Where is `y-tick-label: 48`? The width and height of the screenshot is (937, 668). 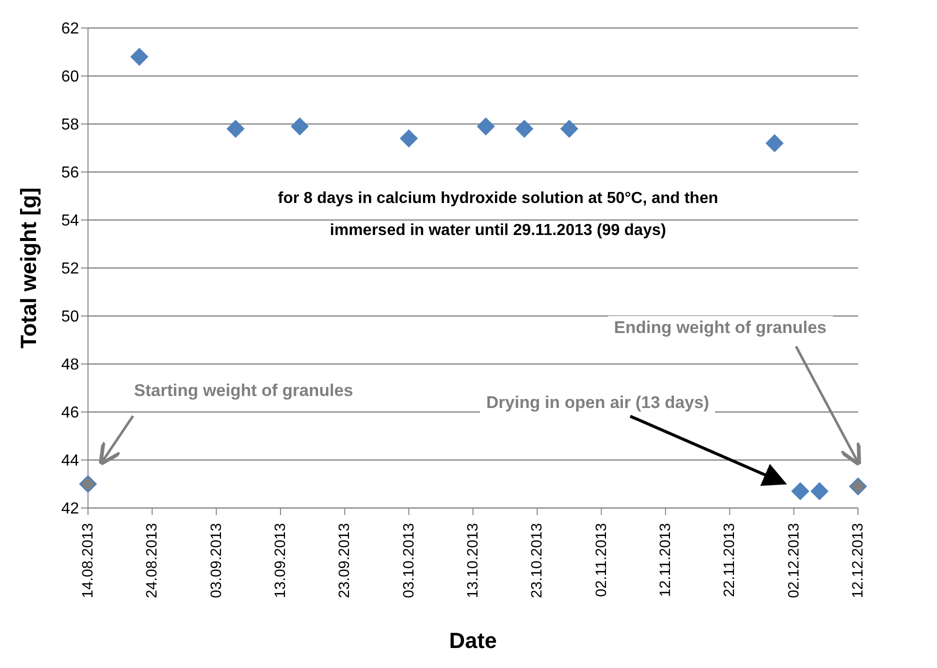
y-tick-label: 48 is located at coordinates (70, 365).